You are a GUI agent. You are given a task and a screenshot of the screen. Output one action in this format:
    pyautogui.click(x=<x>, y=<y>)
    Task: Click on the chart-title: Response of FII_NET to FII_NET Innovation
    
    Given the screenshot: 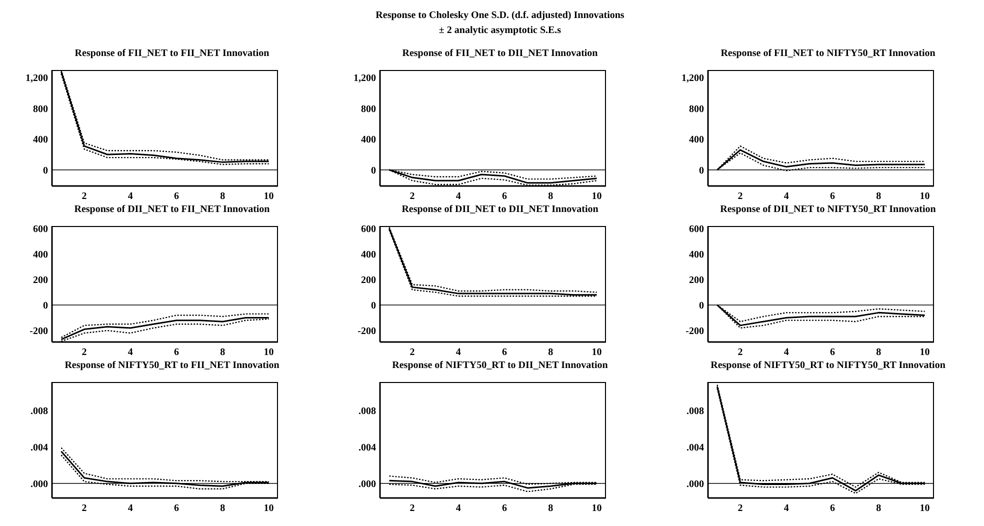 What is the action you would take?
    pyautogui.click(x=172, y=54)
    